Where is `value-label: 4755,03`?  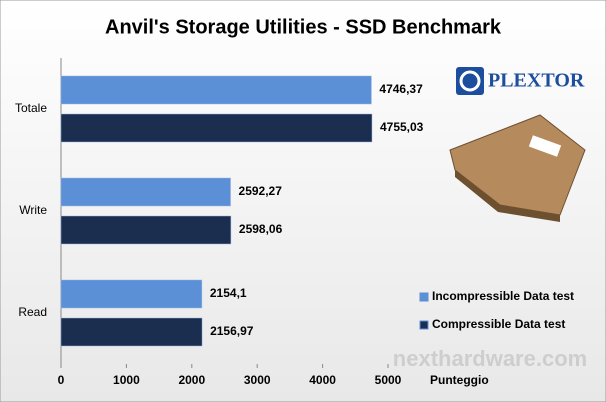 value-label: 4755,03 is located at coordinates (402, 127).